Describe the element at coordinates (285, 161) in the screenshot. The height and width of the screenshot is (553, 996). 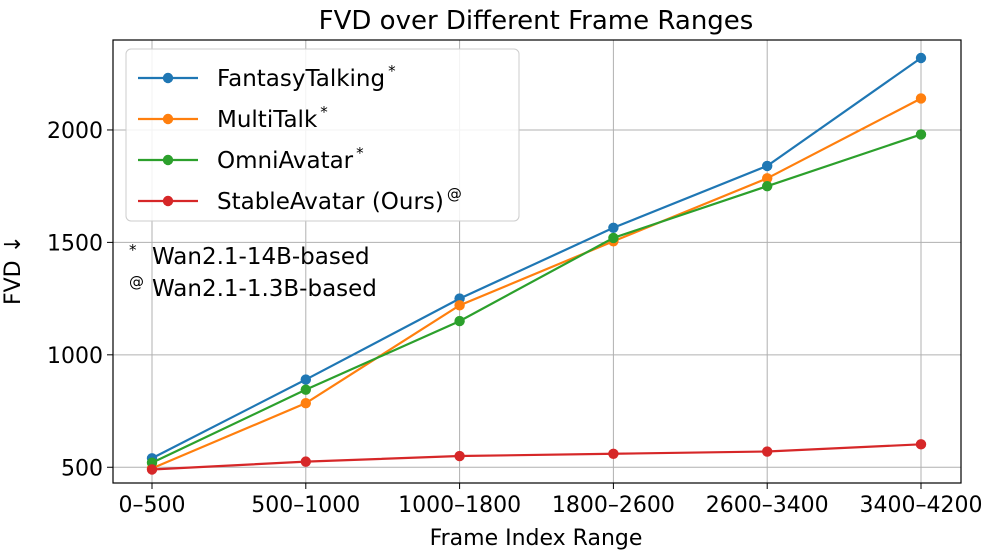
I see `legend-series-name: OmniAvatar` at that location.